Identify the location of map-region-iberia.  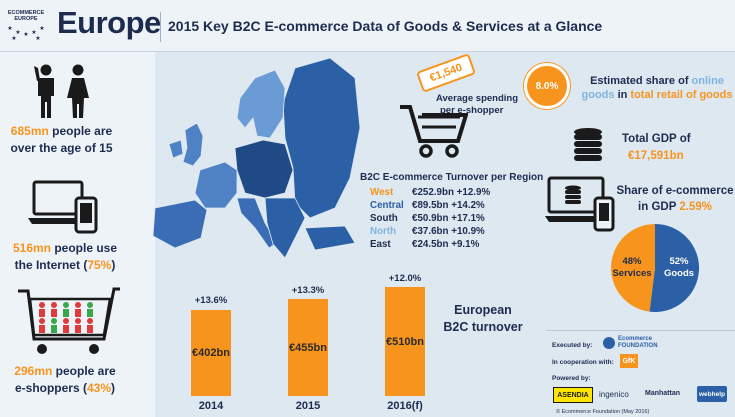
(180, 224).